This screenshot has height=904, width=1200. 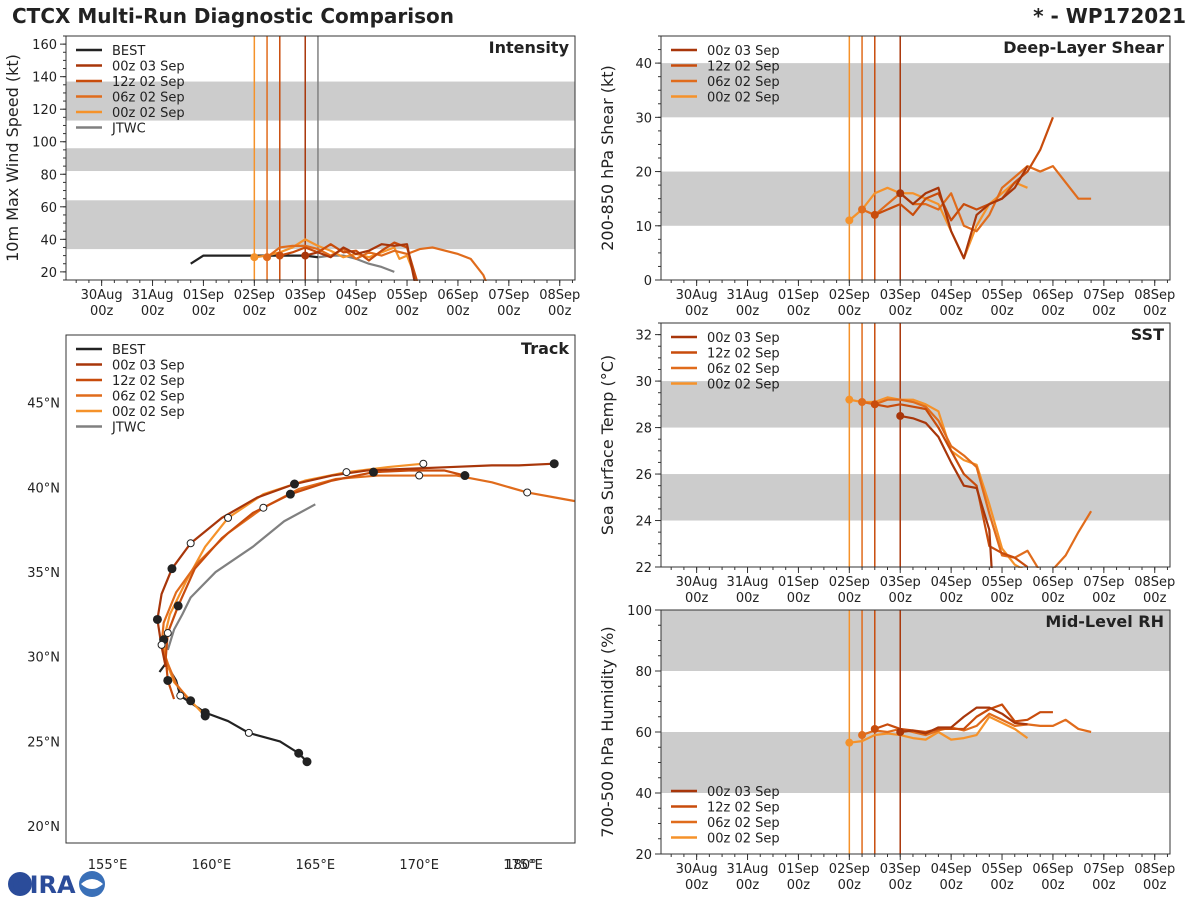 What do you see at coordinates (1109, 16) in the screenshot?
I see `storm-id: * - WP172021` at bounding box center [1109, 16].